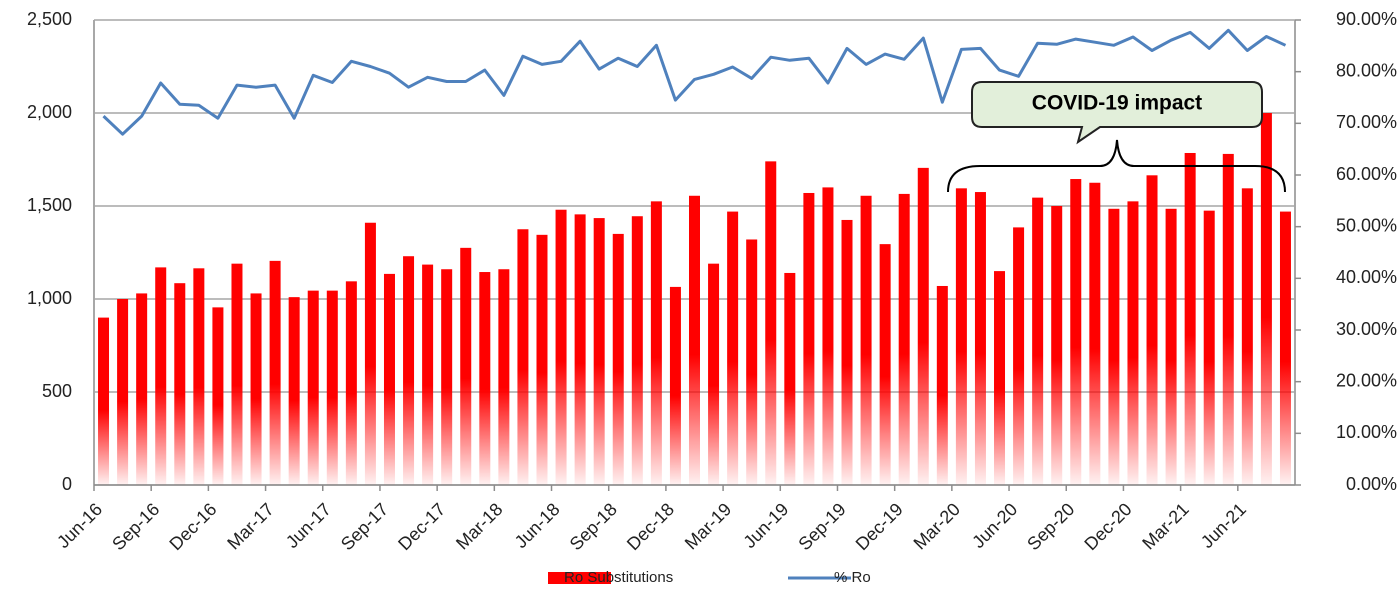 This screenshot has width=1400, height=592. Describe the element at coordinates (994, 525) in the screenshot. I see `x-tick-label: Jun-20` at that location.